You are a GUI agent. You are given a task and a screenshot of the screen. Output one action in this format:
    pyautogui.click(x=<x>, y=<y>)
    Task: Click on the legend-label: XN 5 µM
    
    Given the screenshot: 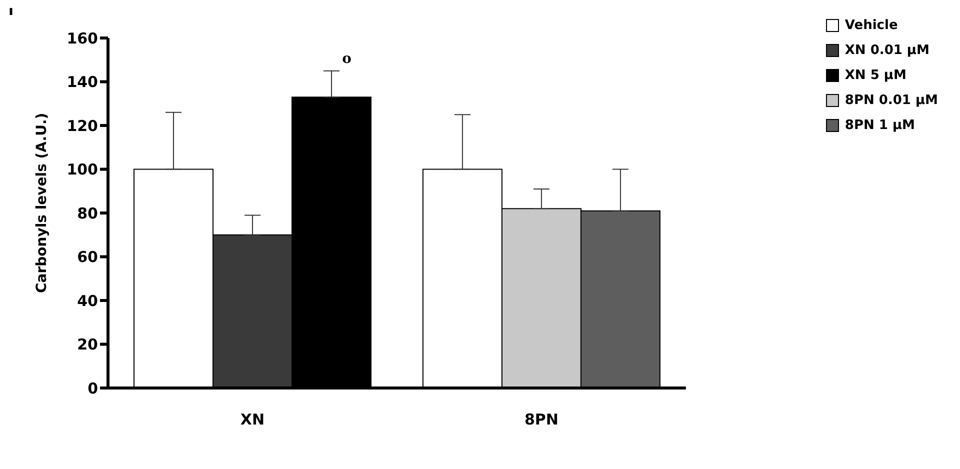 What is the action you would take?
    pyautogui.click(x=875, y=75)
    